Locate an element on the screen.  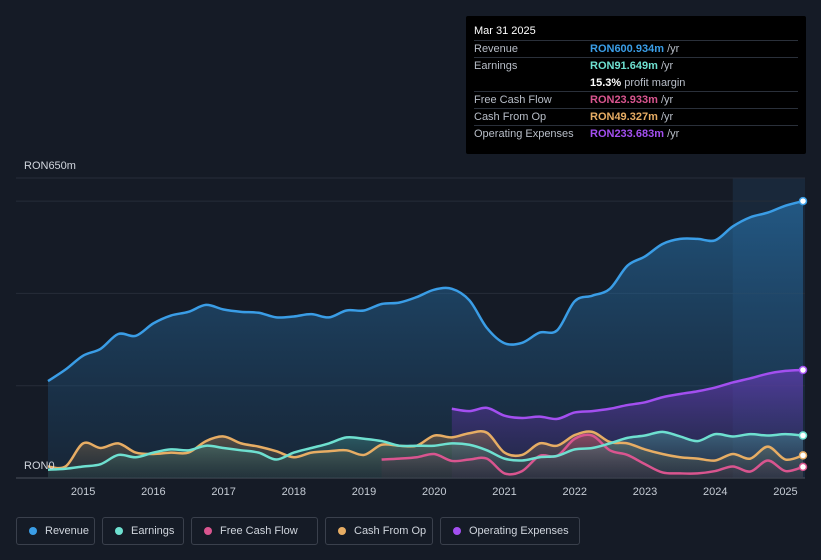
tooltip-row-earnings: Earnings RON91.649m /yr is located at coordinates (636, 65).